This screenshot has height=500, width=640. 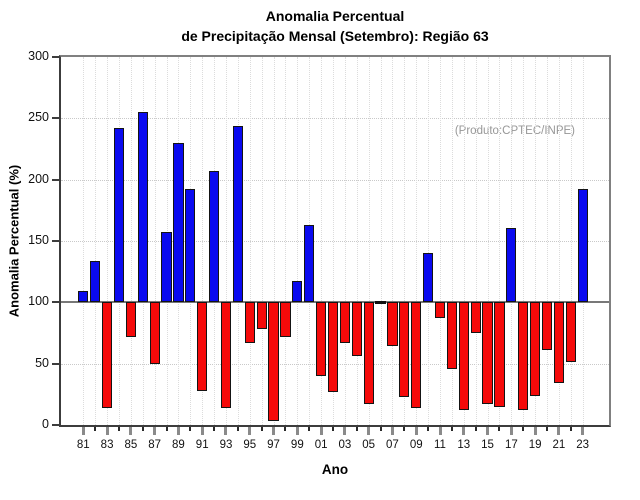 I want to click on bar-2016, so click(x=499, y=354).